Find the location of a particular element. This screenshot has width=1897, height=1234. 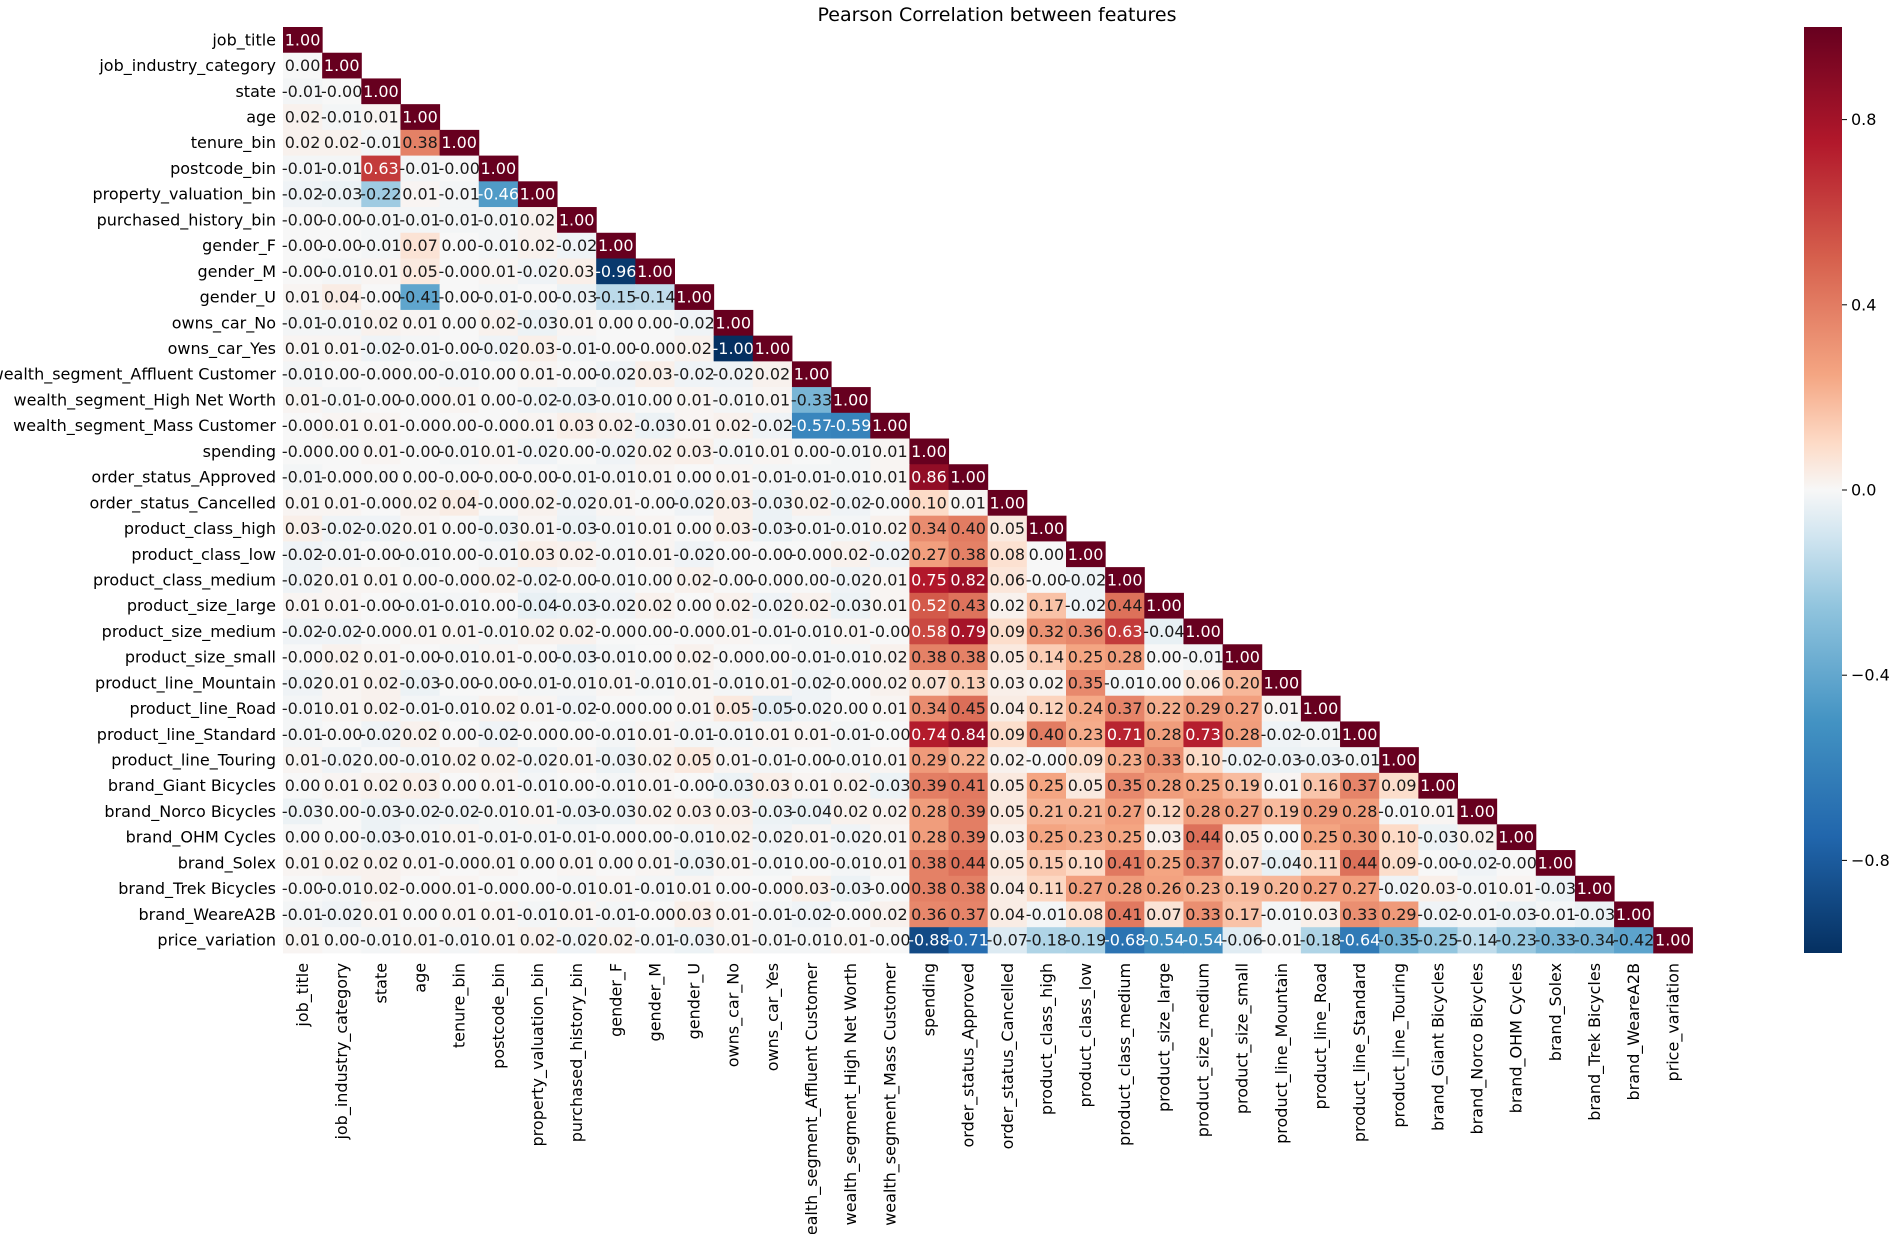

cell-value-label: 0.27 is located at coordinates (1242, 708).